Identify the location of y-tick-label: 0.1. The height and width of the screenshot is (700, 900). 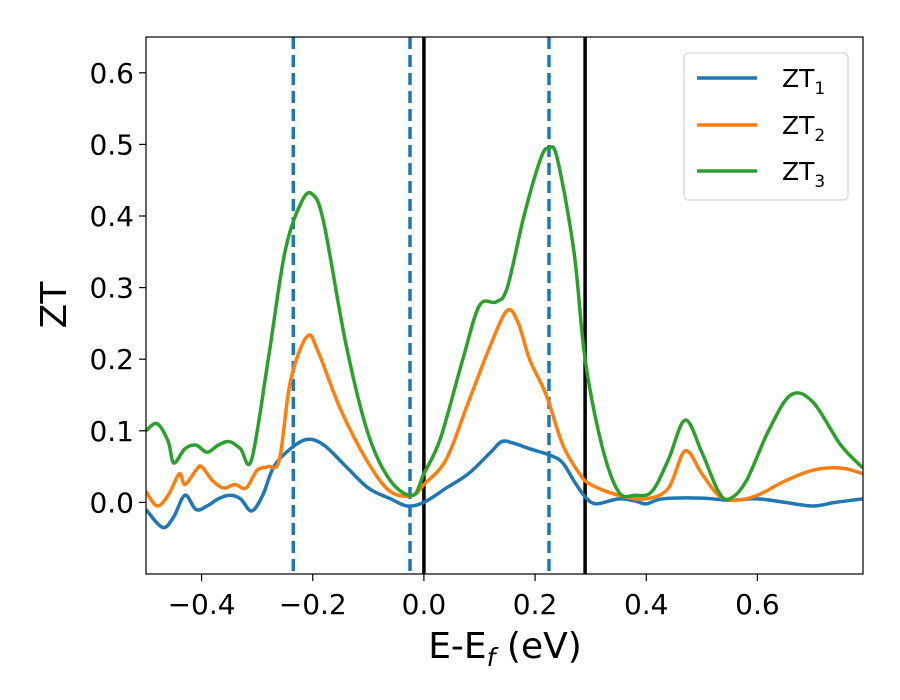
(111, 431).